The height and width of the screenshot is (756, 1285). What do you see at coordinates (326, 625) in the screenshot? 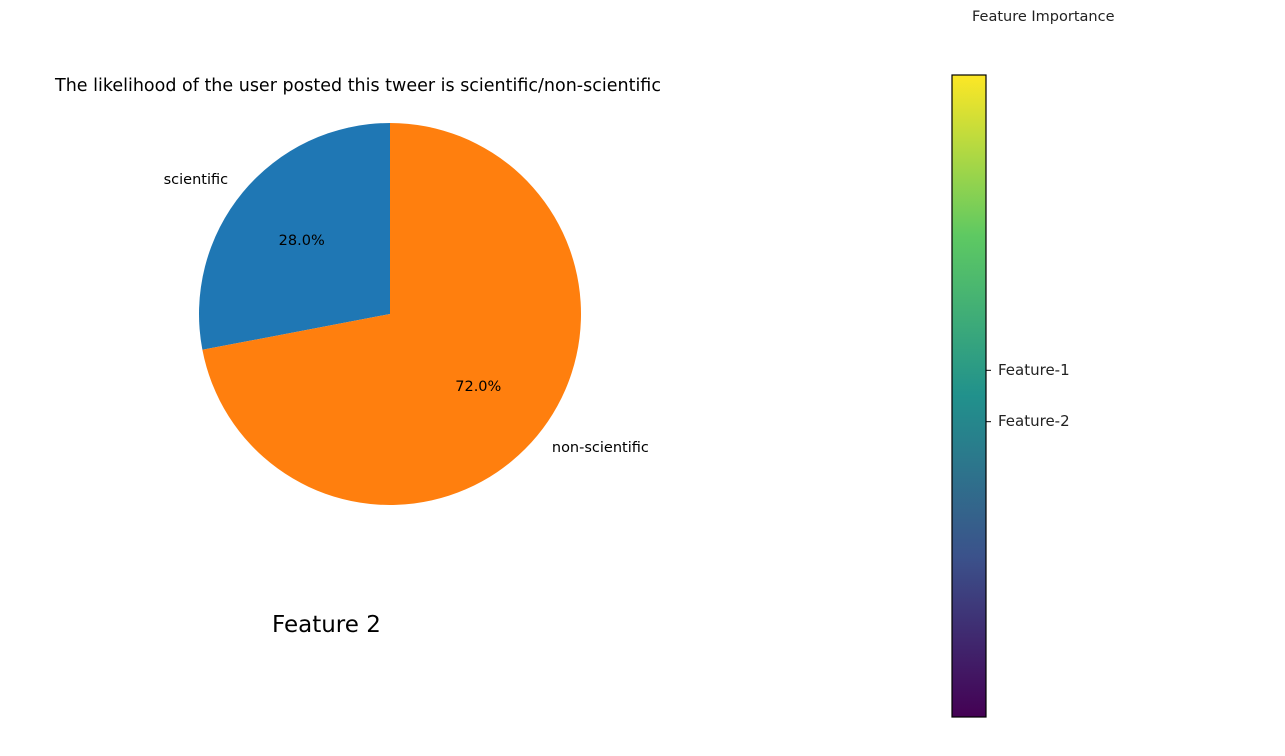
I see `caption-feature: Feature 2` at bounding box center [326, 625].